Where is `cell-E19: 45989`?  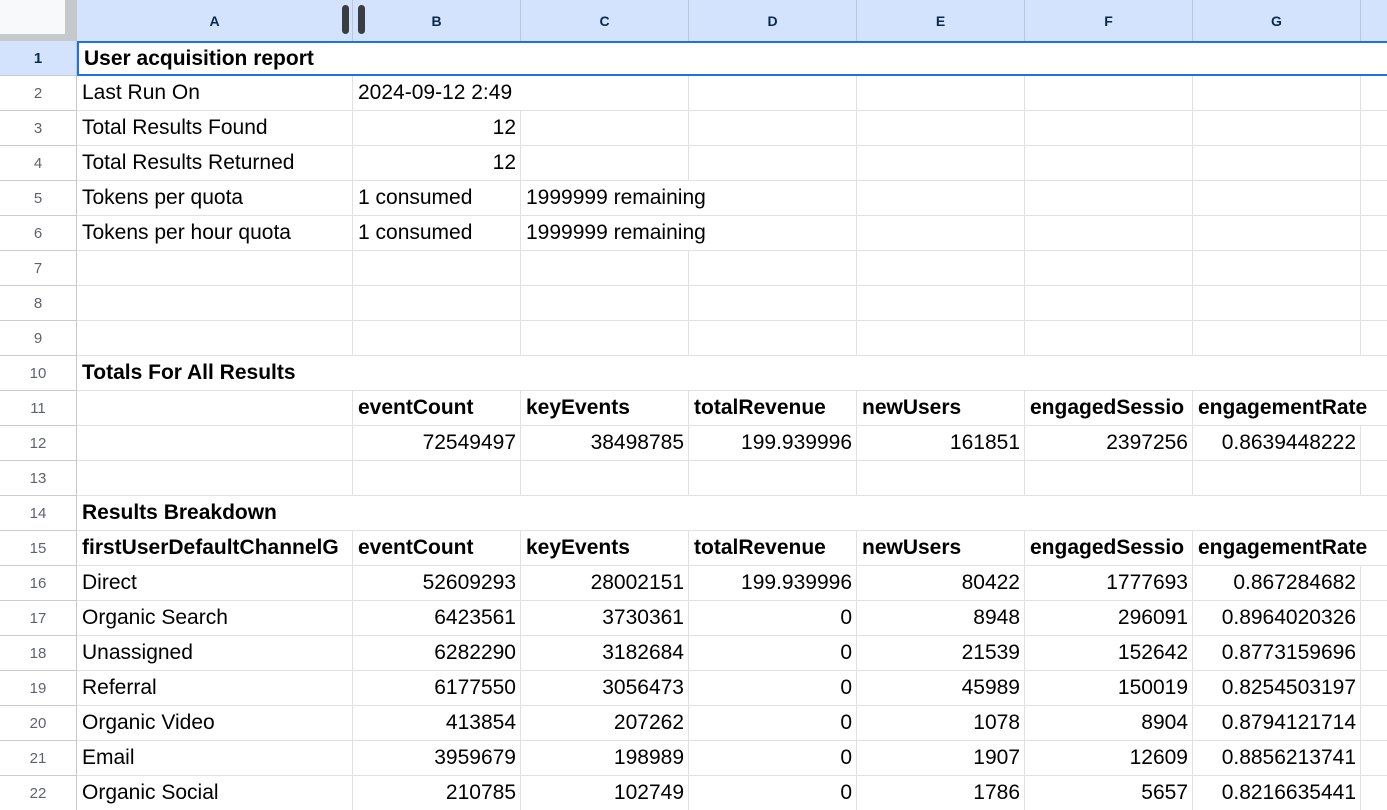
cell-E19: 45989 is located at coordinates (941, 688).